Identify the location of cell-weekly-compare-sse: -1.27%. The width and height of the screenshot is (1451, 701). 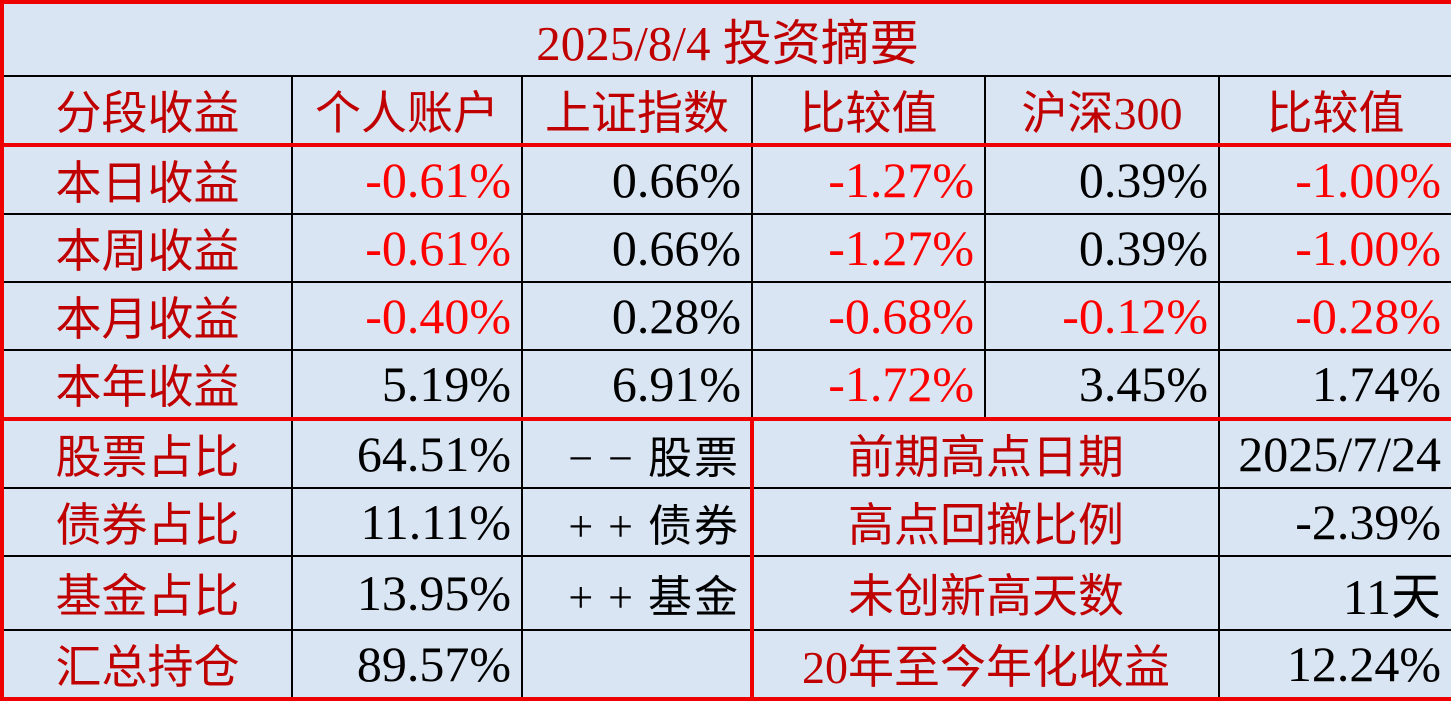
(868, 248).